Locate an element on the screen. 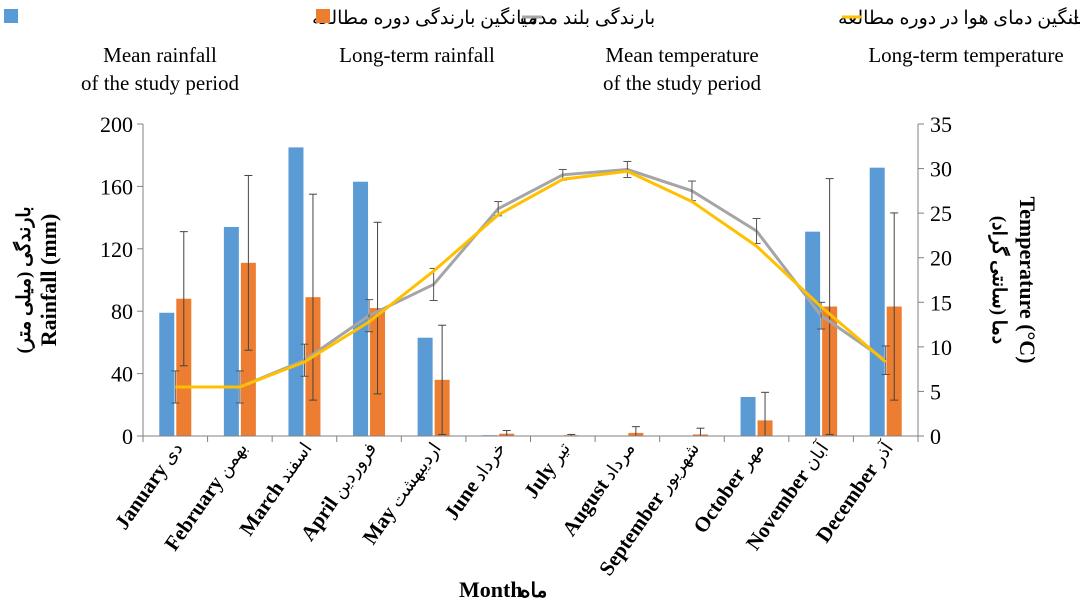 The height and width of the screenshot is (604, 1080). legend-label-en: Mean temperature is located at coordinates (681, 55).